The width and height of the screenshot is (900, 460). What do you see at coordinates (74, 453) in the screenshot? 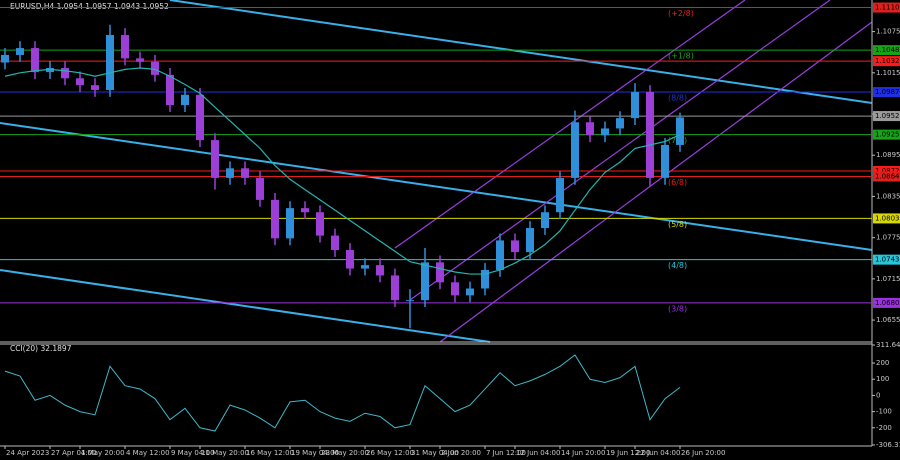
I see `x-tick-label: 27 Apr 04:00` at bounding box center [74, 453].